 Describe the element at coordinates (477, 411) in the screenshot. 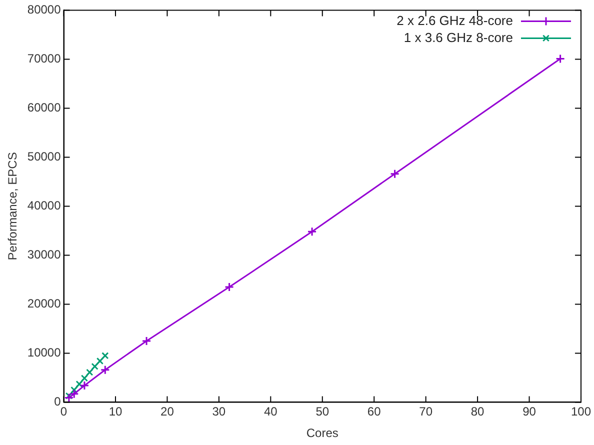

I see `x-tick-label: 80` at that location.